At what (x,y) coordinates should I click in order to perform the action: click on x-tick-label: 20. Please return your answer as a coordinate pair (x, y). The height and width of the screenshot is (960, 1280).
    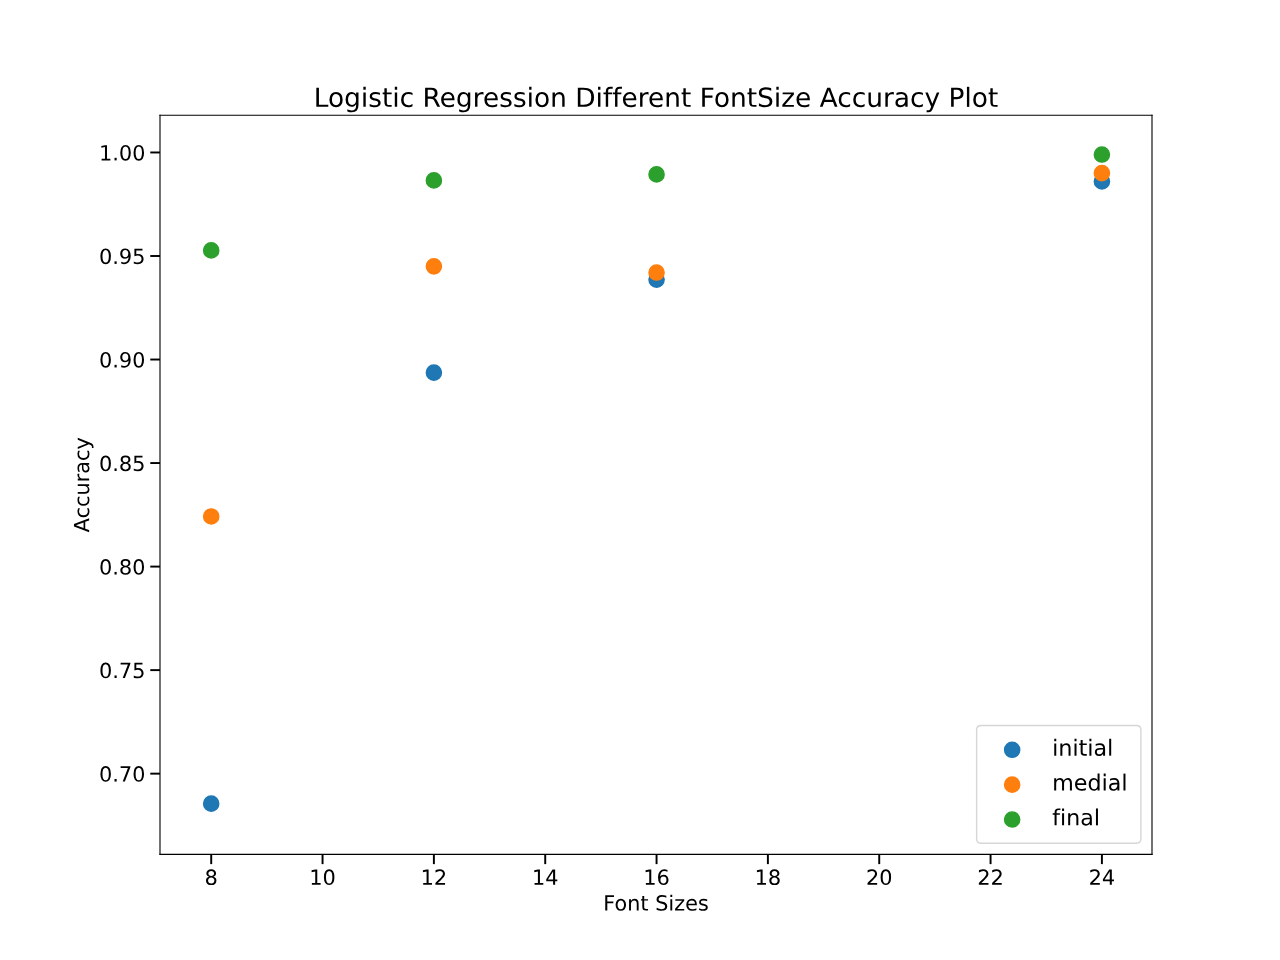
    Looking at the image, I should click on (879, 877).